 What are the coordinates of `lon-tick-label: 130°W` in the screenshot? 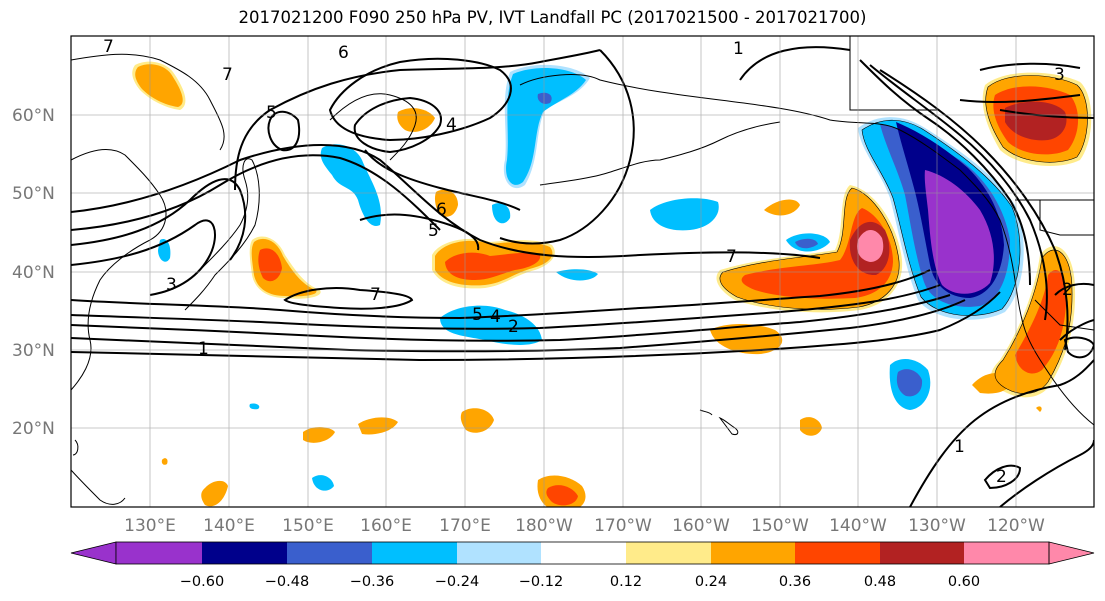 It's located at (937, 526).